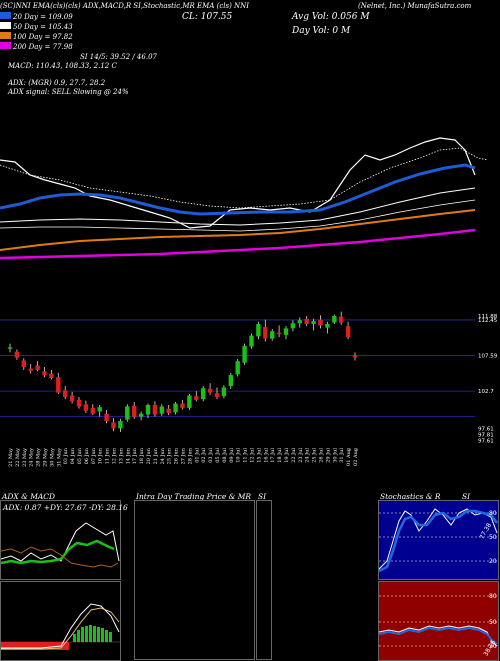 This screenshot has height=661, width=500. I want to click on price-level-label: 97.81, so click(486, 435).